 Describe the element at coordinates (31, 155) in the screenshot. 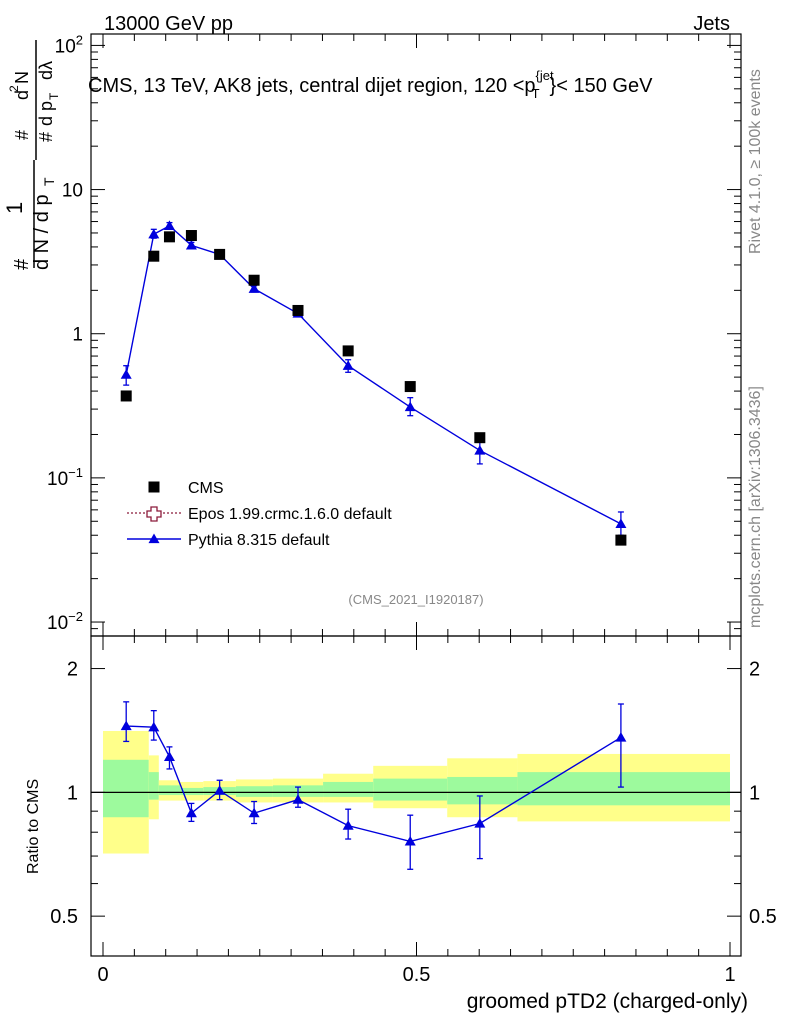

I see `y-axis-label-main: # 1 d N / d p T # d 2 N # d p T dλ` at that location.